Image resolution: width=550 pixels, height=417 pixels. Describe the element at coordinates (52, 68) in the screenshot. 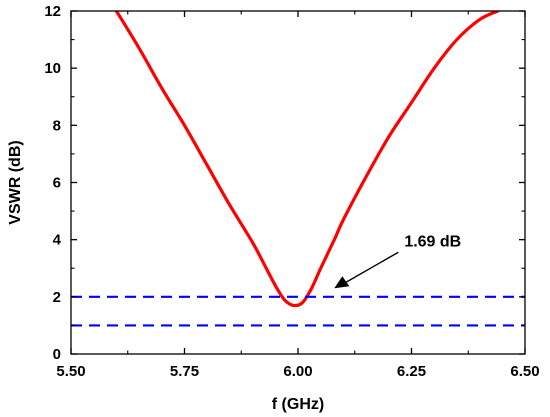

I see `y-tick-label: 10` at that location.